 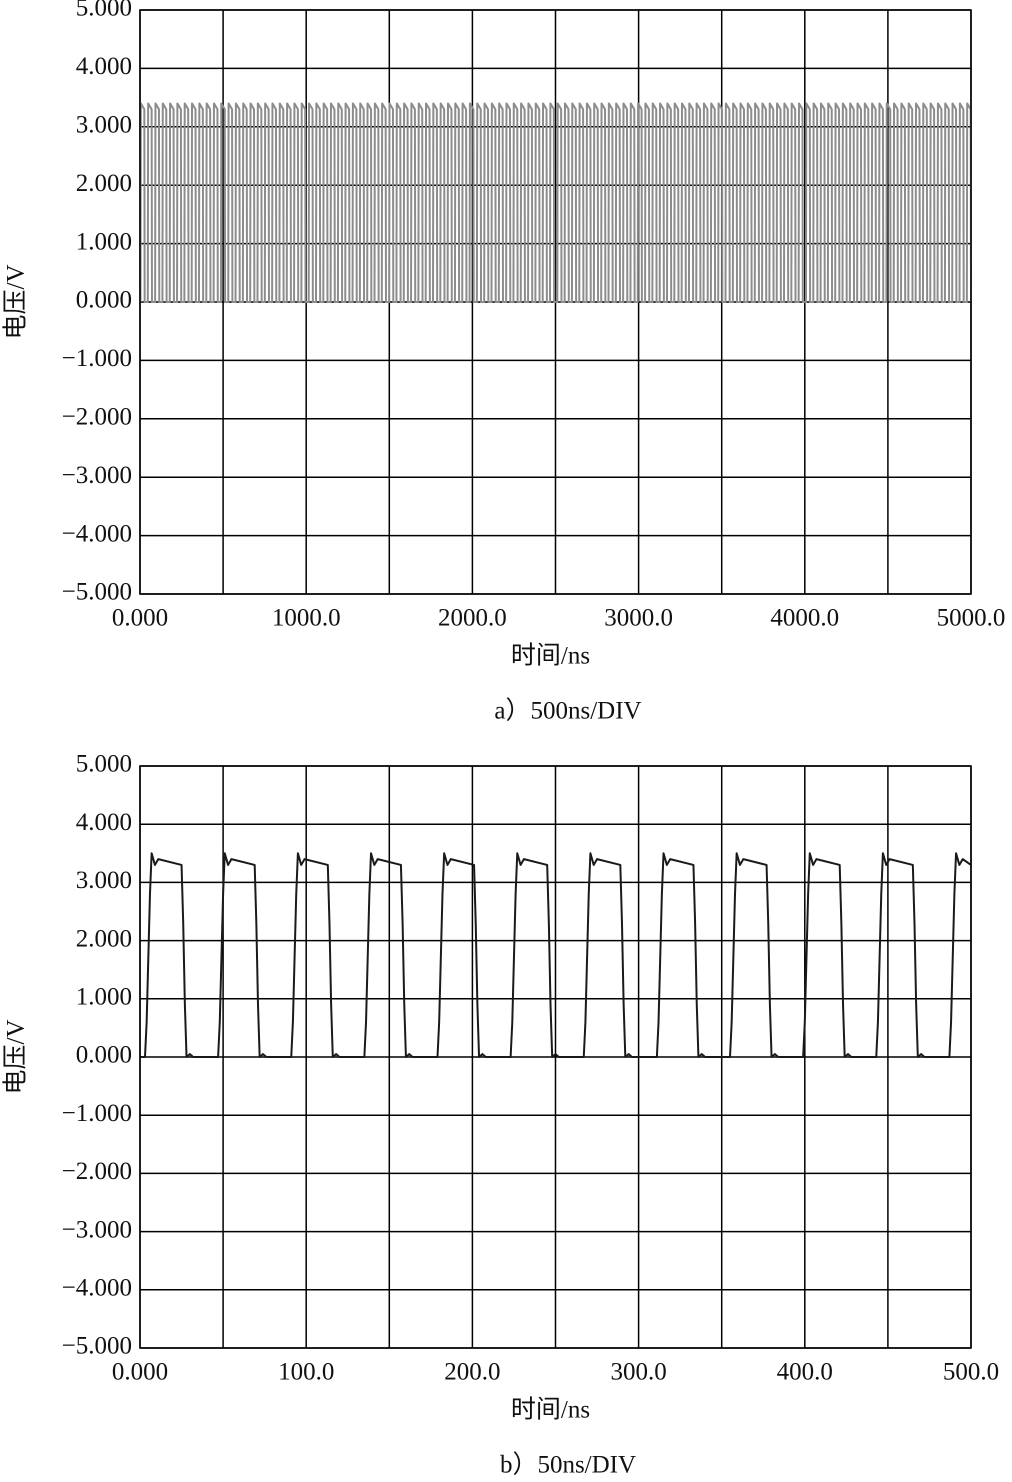 What do you see at coordinates (568, 1464) in the screenshot?
I see `caption: b）50ns/DIV` at bounding box center [568, 1464].